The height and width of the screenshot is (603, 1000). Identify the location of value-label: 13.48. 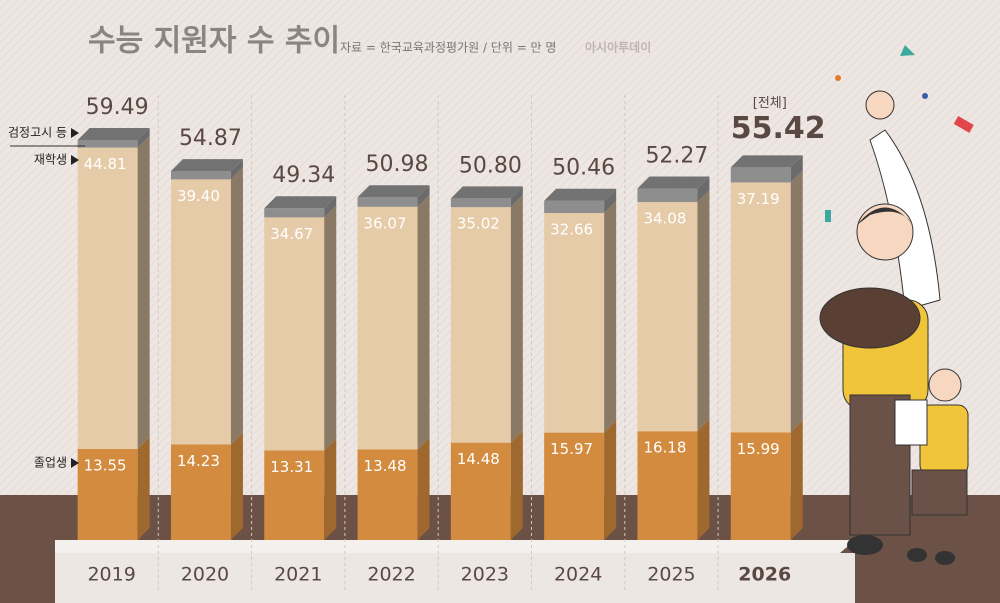
(385, 466).